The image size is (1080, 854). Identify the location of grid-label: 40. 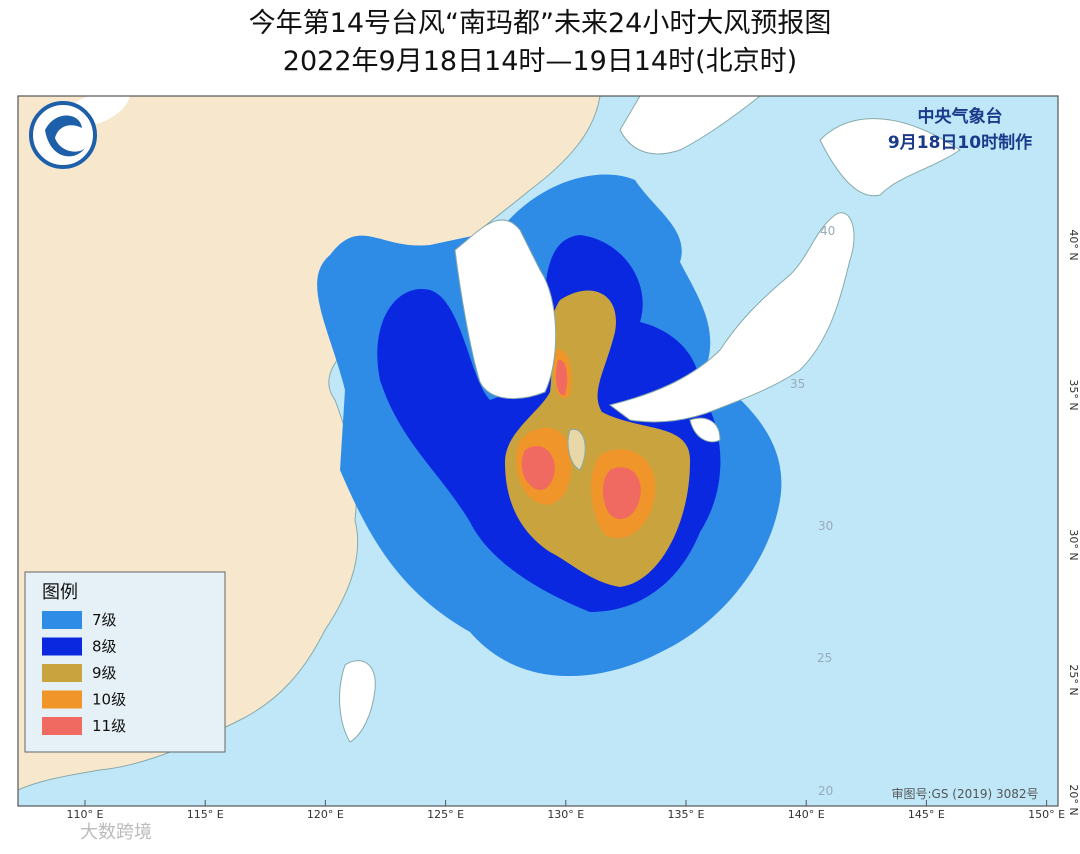
(827, 231).